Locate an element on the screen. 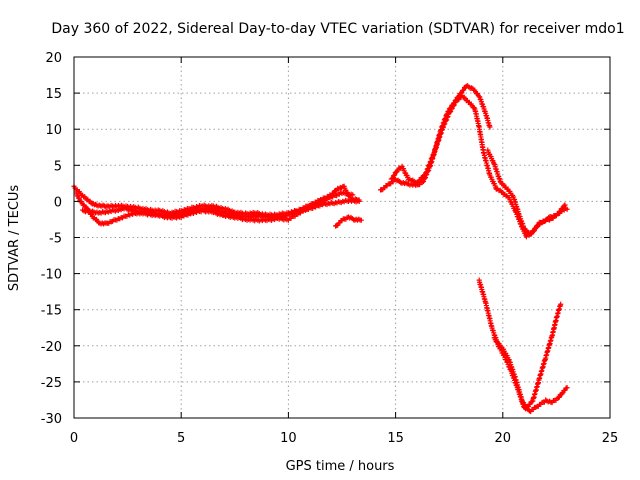  y-tick-label: 20 is located at coordinates (53, 58).